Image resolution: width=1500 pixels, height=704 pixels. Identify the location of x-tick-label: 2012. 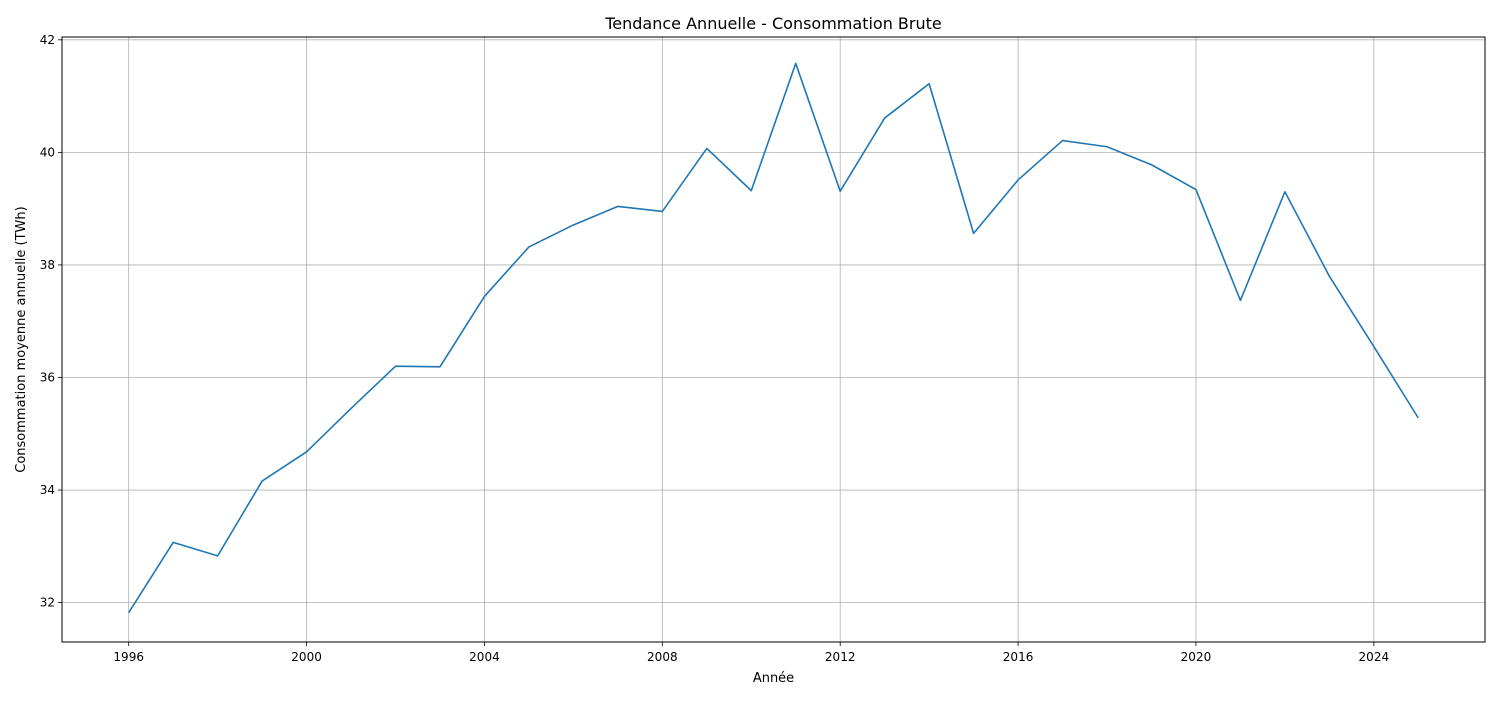
(840, 657).